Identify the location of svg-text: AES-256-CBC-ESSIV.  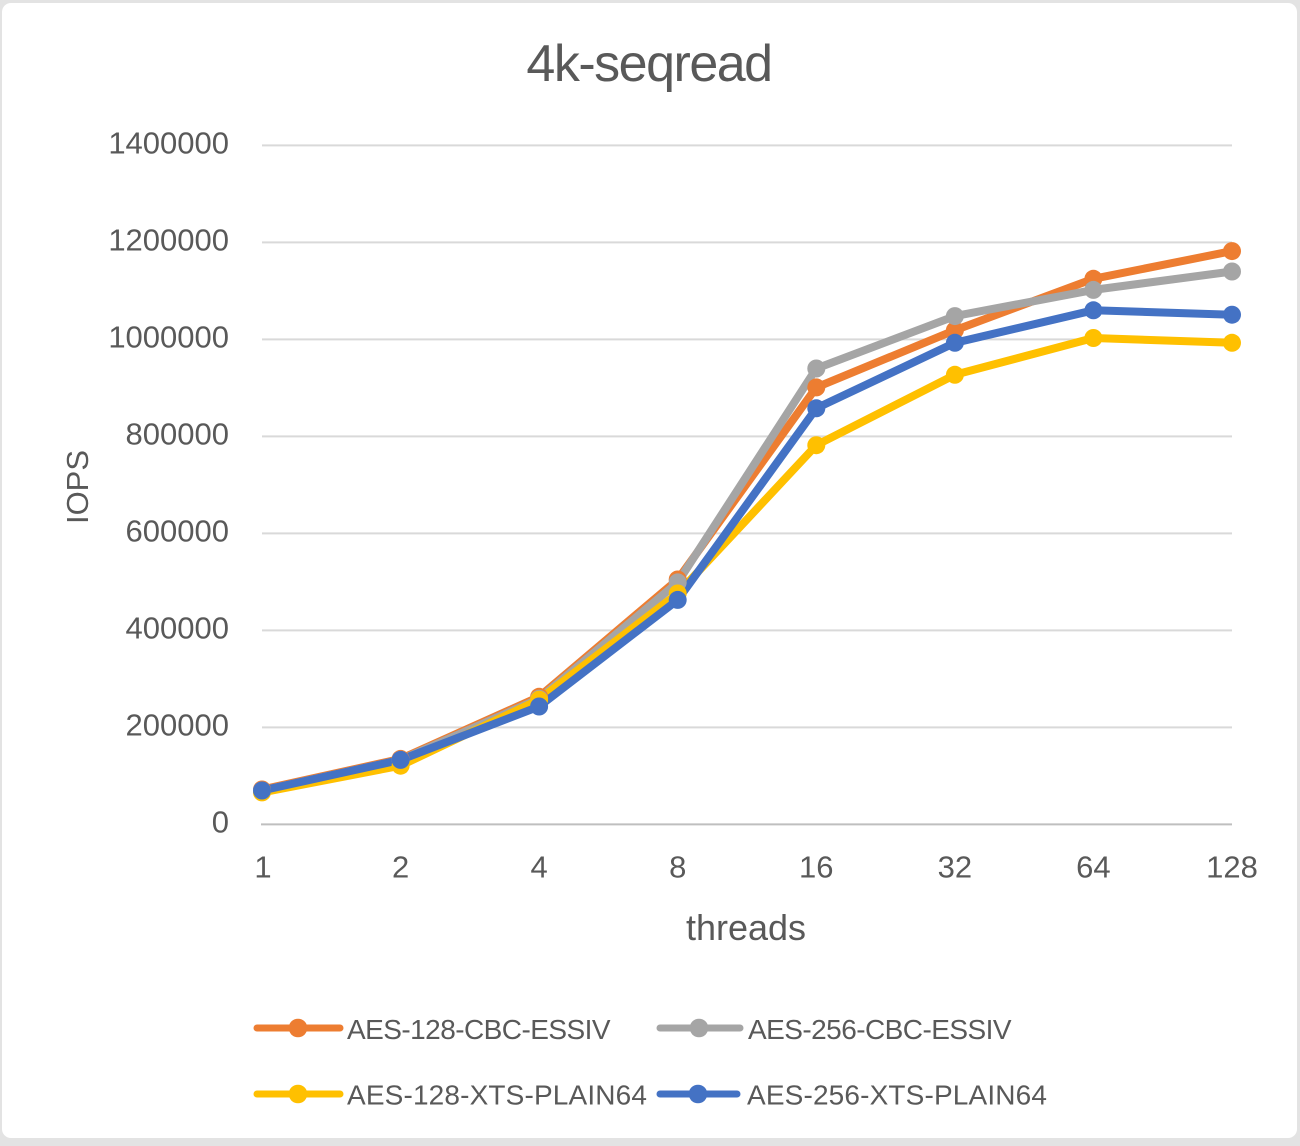
(880, 1029).